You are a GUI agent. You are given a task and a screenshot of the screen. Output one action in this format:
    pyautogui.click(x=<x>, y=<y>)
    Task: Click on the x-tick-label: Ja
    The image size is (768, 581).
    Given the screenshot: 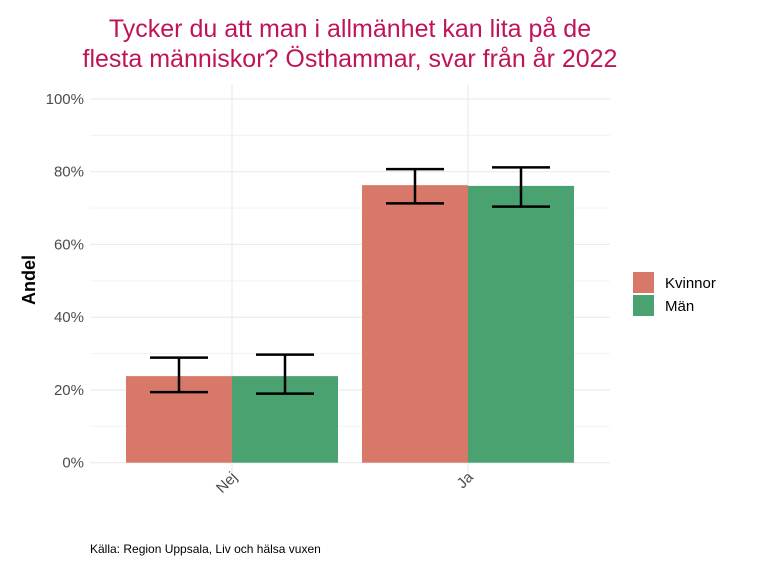 What is the action you would take?
    pyautogui.click(x=466, y=480)
    